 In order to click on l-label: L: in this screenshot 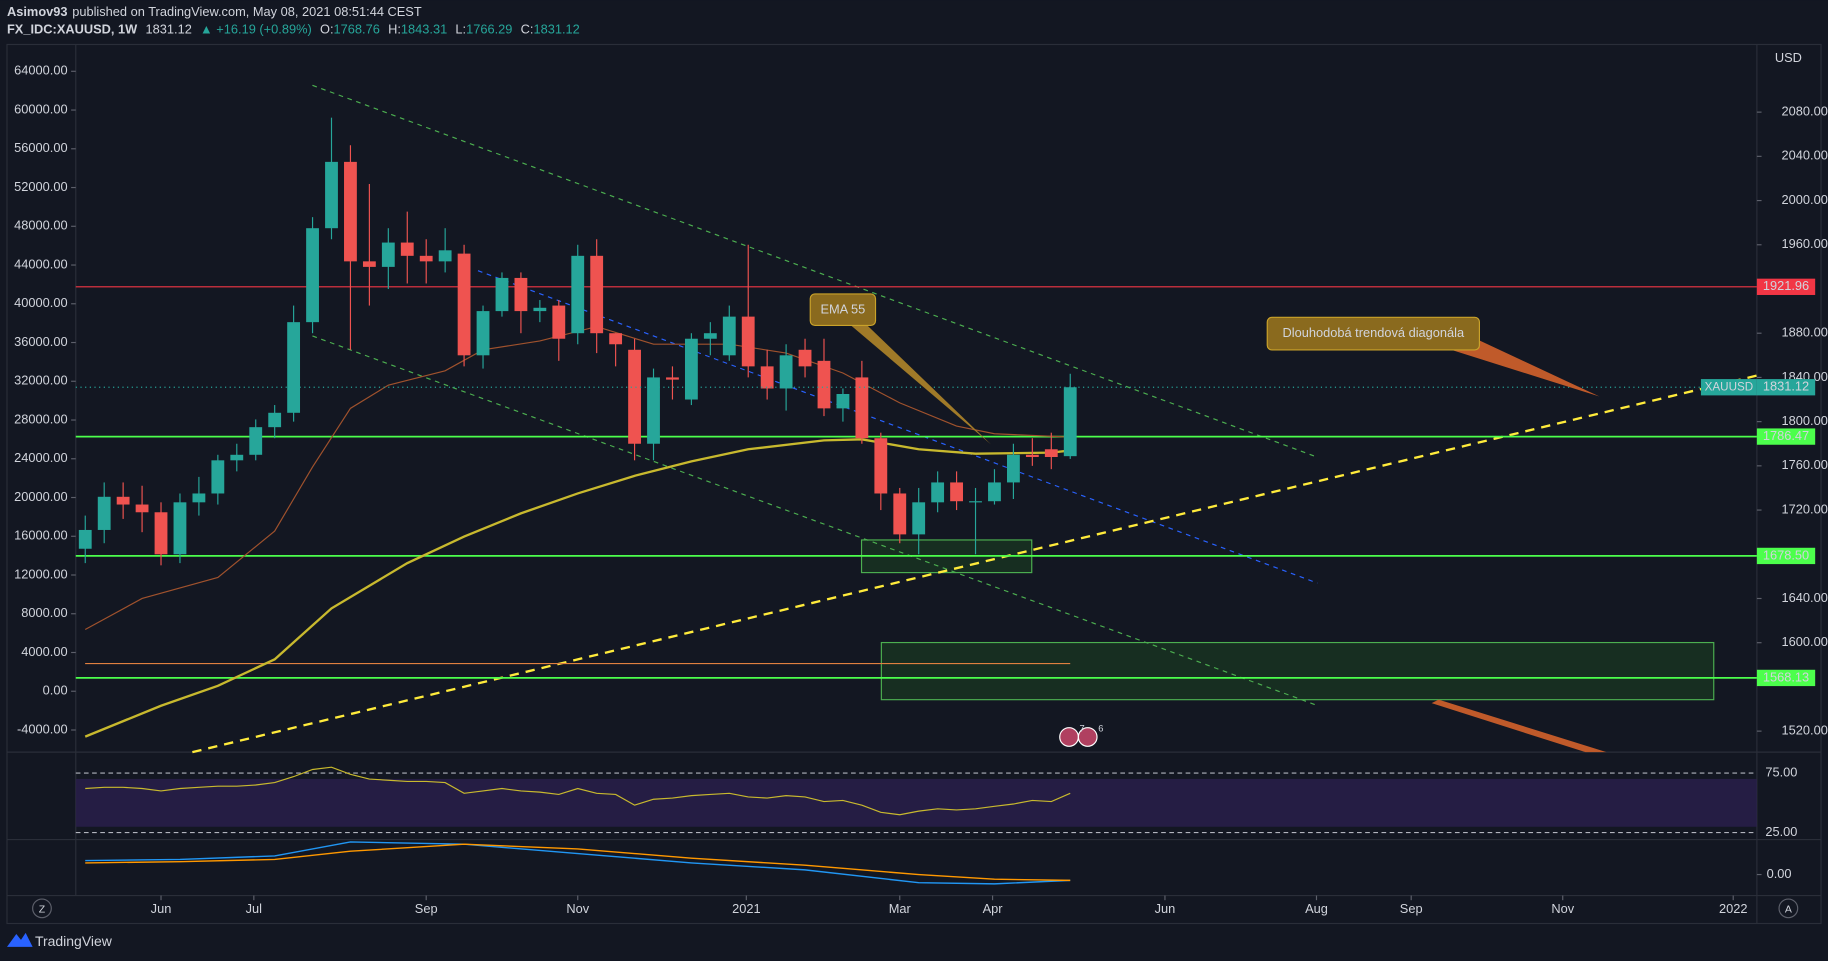, I will do `click(460, 29)`.